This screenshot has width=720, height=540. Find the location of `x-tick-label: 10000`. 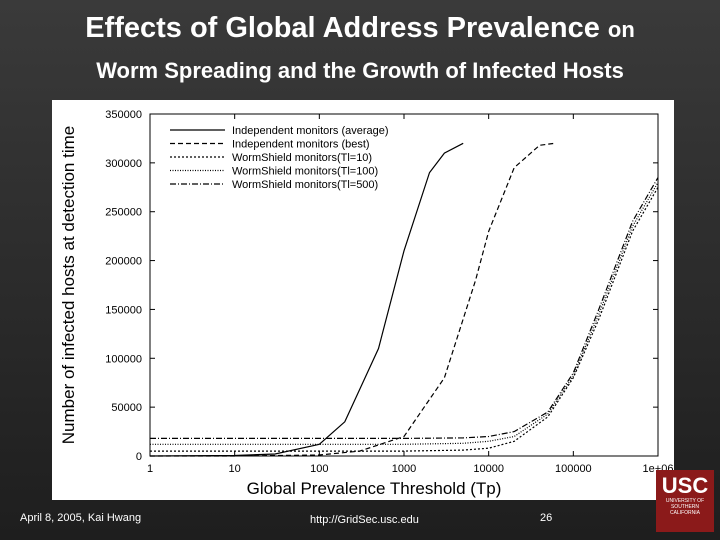

x-tick-label: 10000 is located at coordinates (488, 469).